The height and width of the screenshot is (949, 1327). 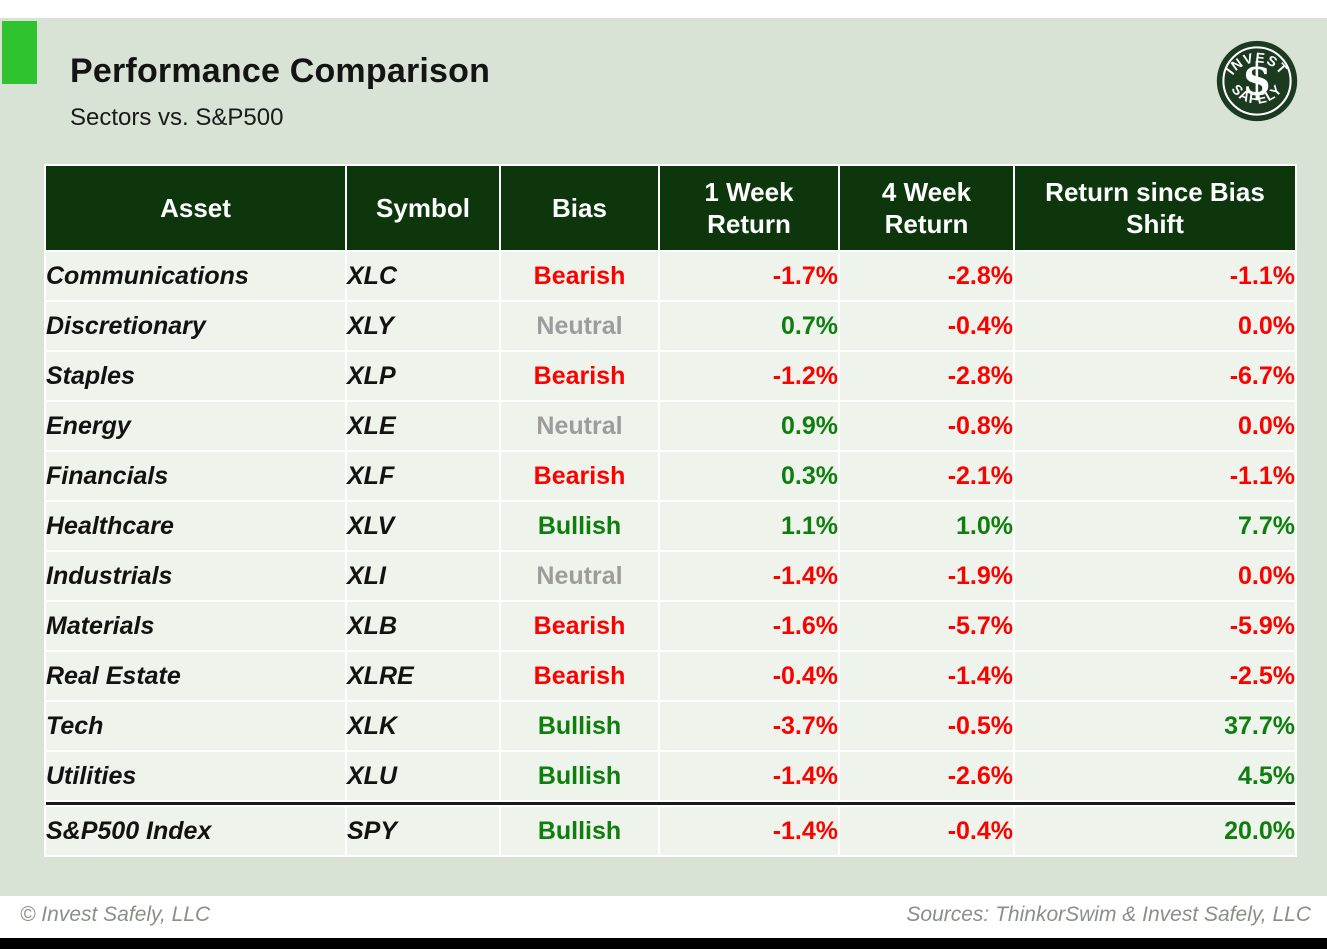 I want to click on table-row: S&P500 Index SPY Bullish -1.4% -0.4% 20.0%, so click(x=670, y=831).